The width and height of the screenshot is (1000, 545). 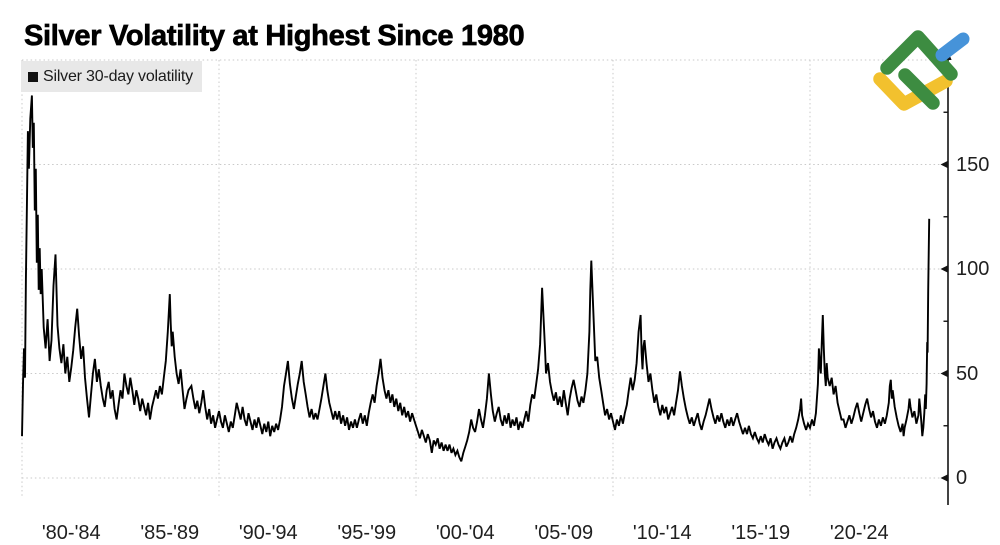 I want to click on y-axis-label-0: 0, so click(x=962, y=478).